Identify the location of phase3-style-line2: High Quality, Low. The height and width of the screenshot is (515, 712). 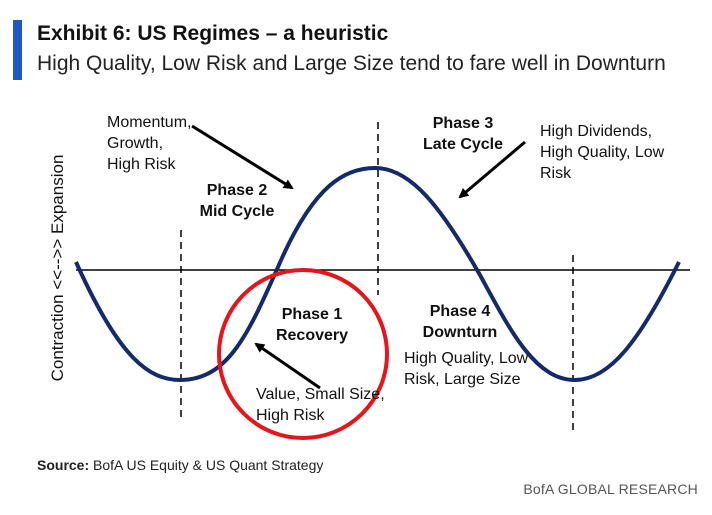
(602, 152).